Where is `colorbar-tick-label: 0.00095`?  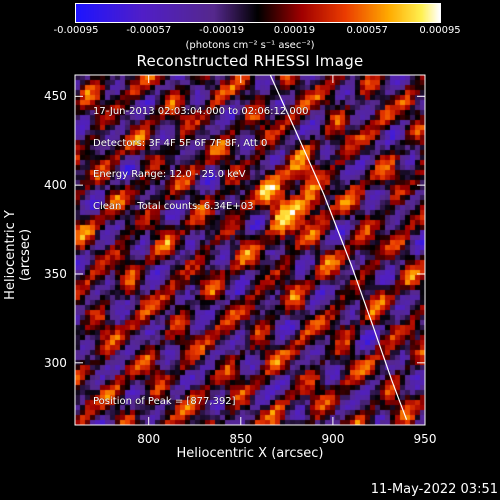
colorbar-tick-label: 0.00095 is located at coordinates (440, 30).